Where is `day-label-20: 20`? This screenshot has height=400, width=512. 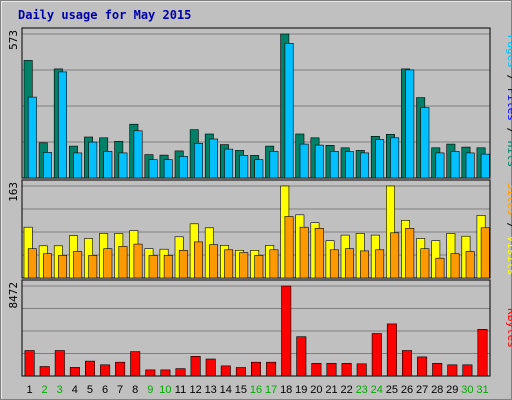 day-label-20: 20 is located at coordinates (316, 390).